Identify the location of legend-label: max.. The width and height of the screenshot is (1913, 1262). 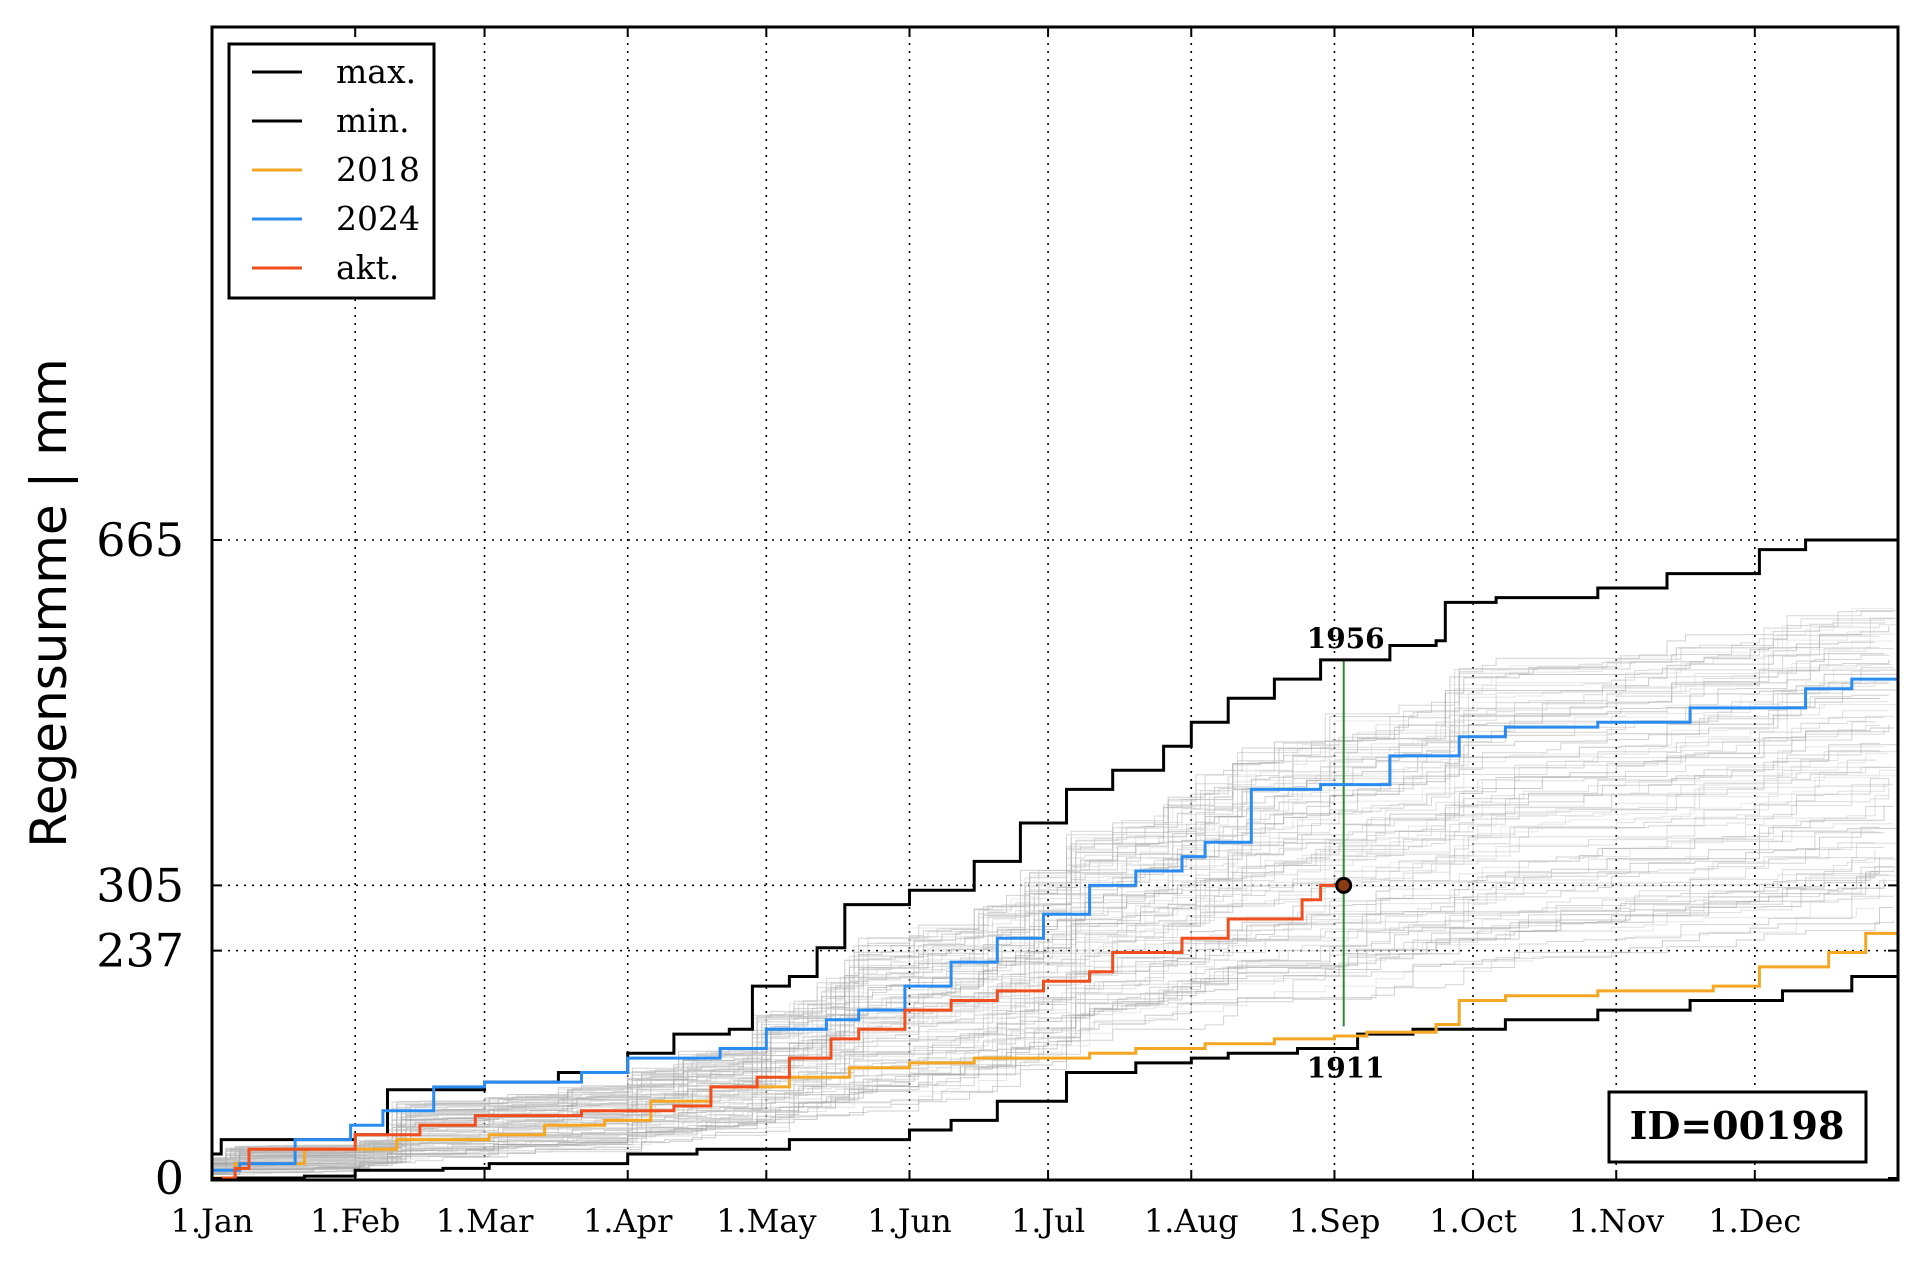
(376, 71).